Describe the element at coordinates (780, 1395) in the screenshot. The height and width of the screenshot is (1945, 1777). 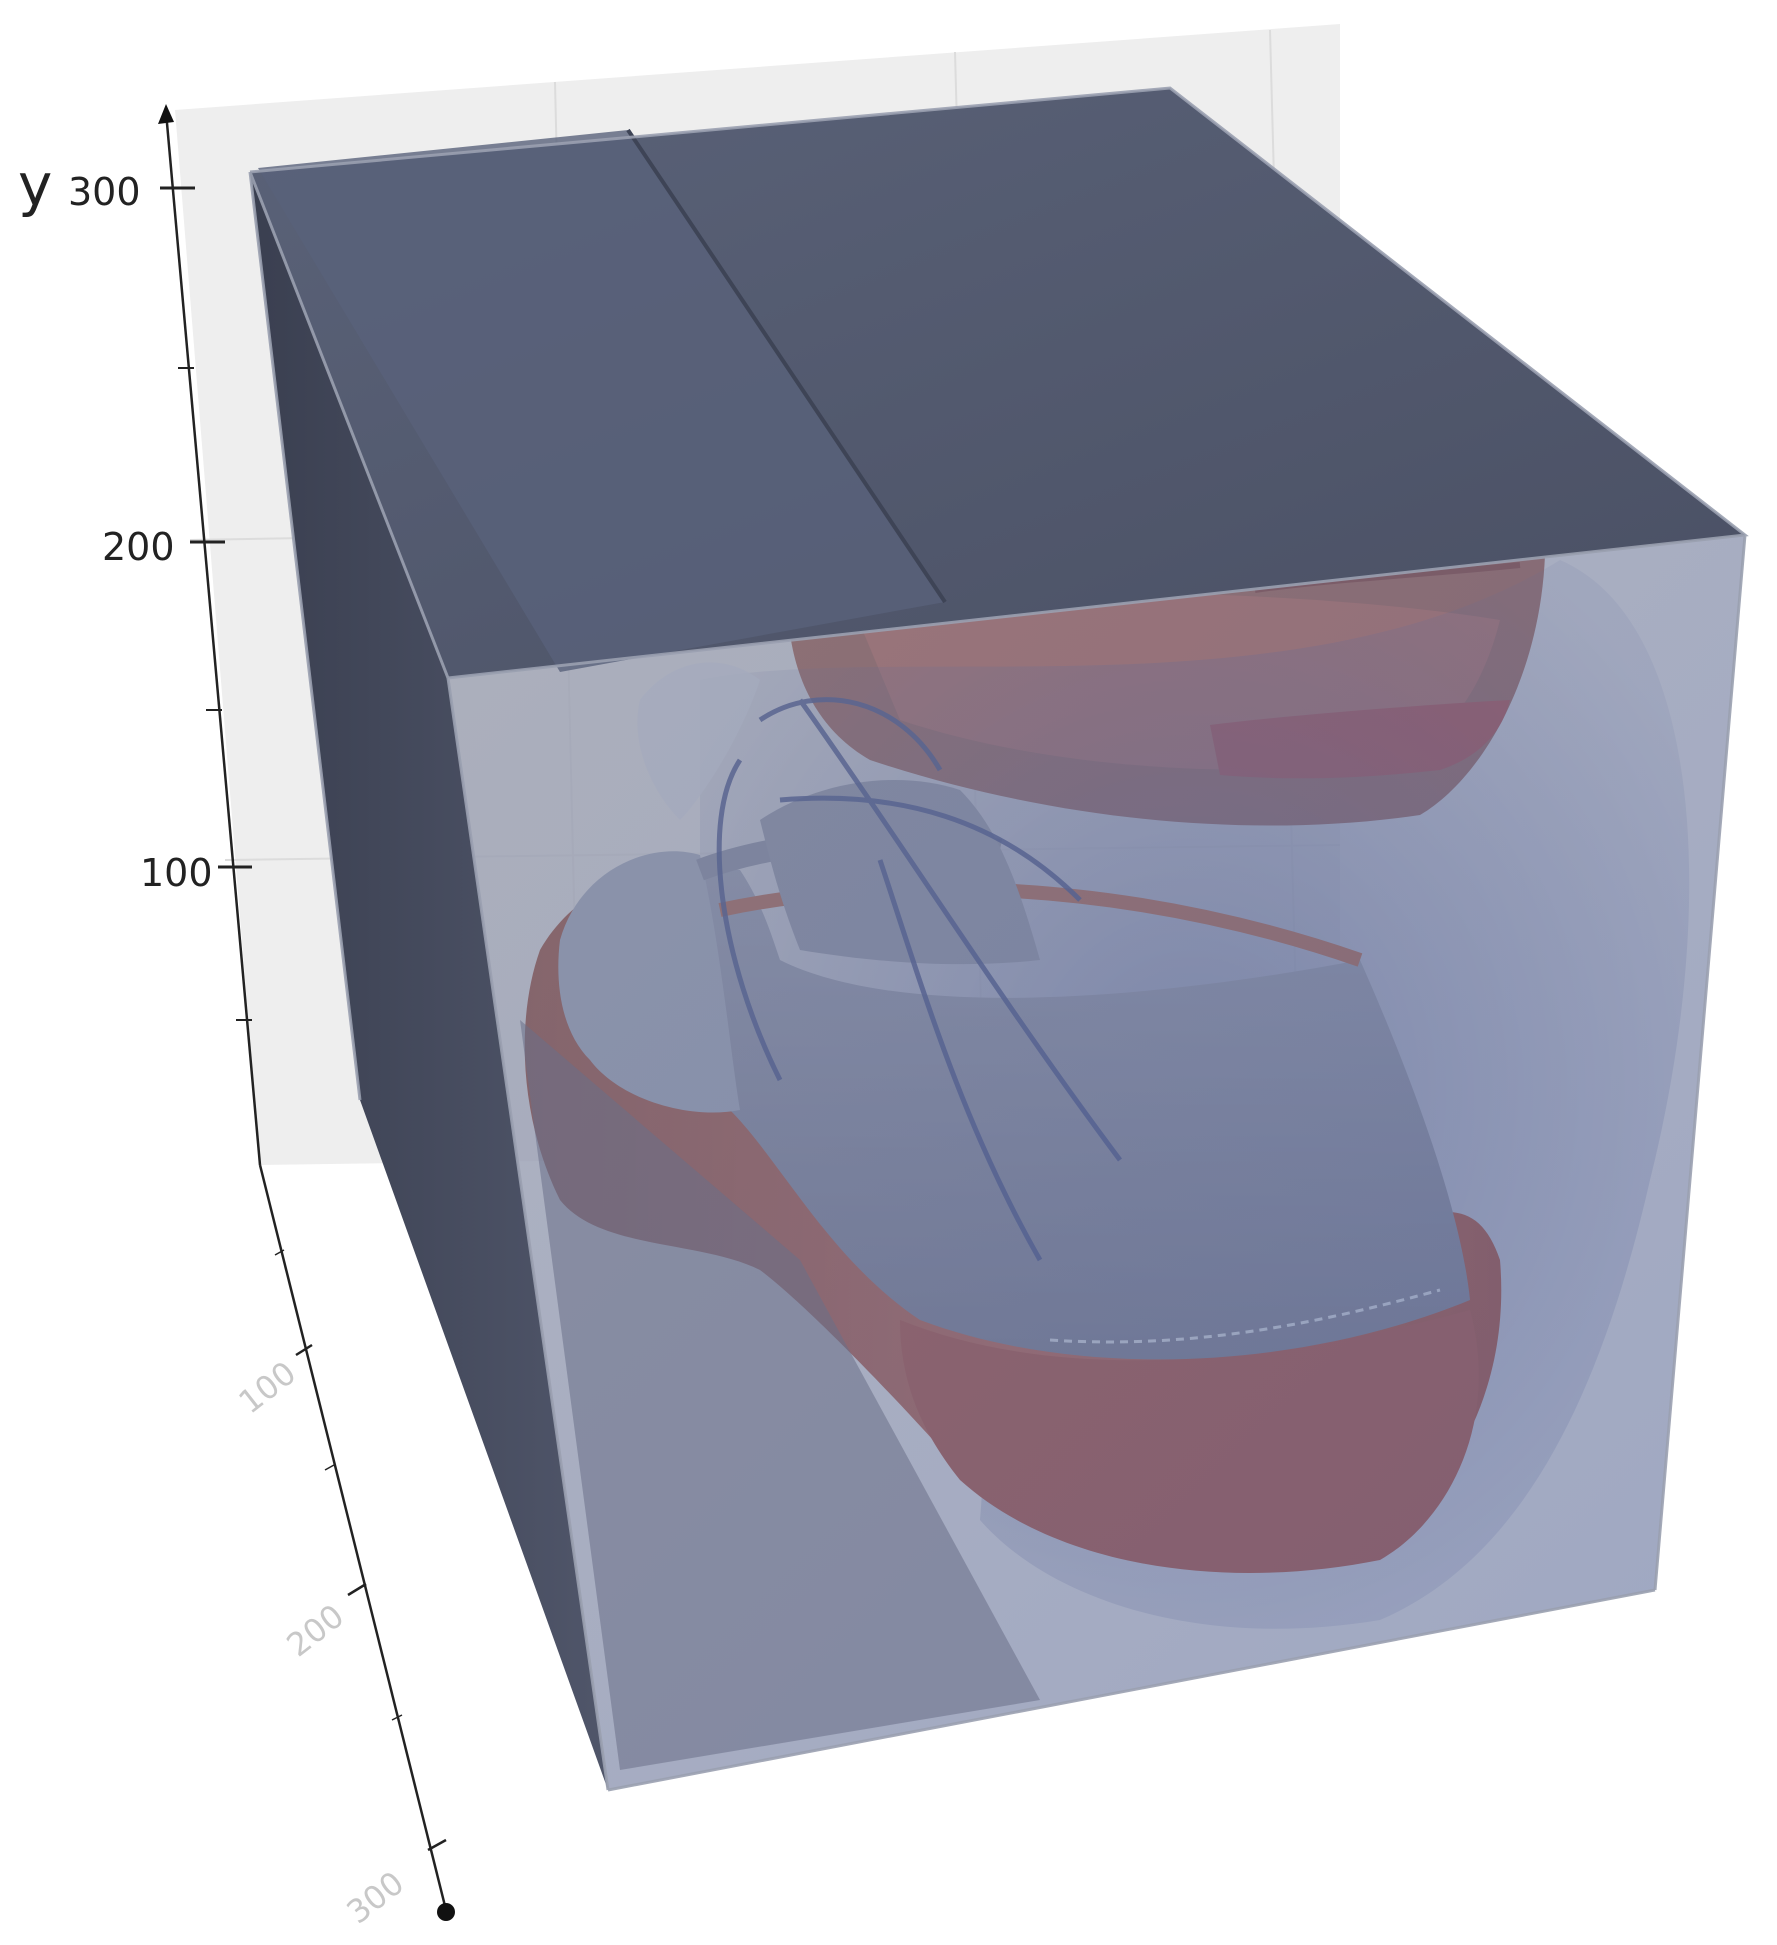
I see `box-front-flap` at that location.